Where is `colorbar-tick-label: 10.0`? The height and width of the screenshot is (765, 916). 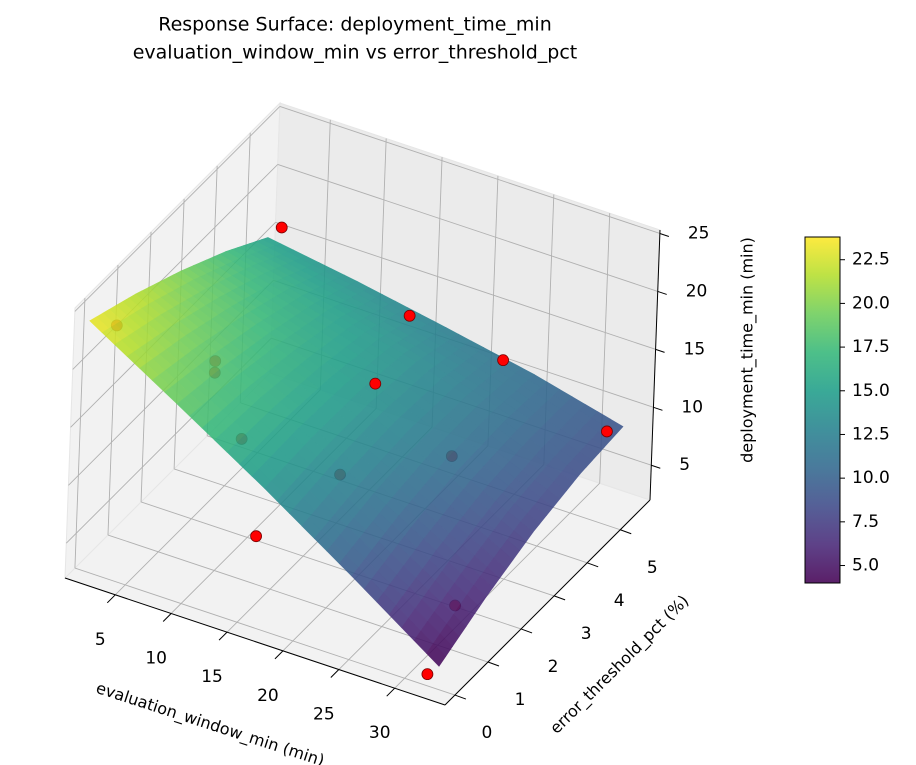
colorbar-tick-label: 10.0 is located at coordinates (871, 478).